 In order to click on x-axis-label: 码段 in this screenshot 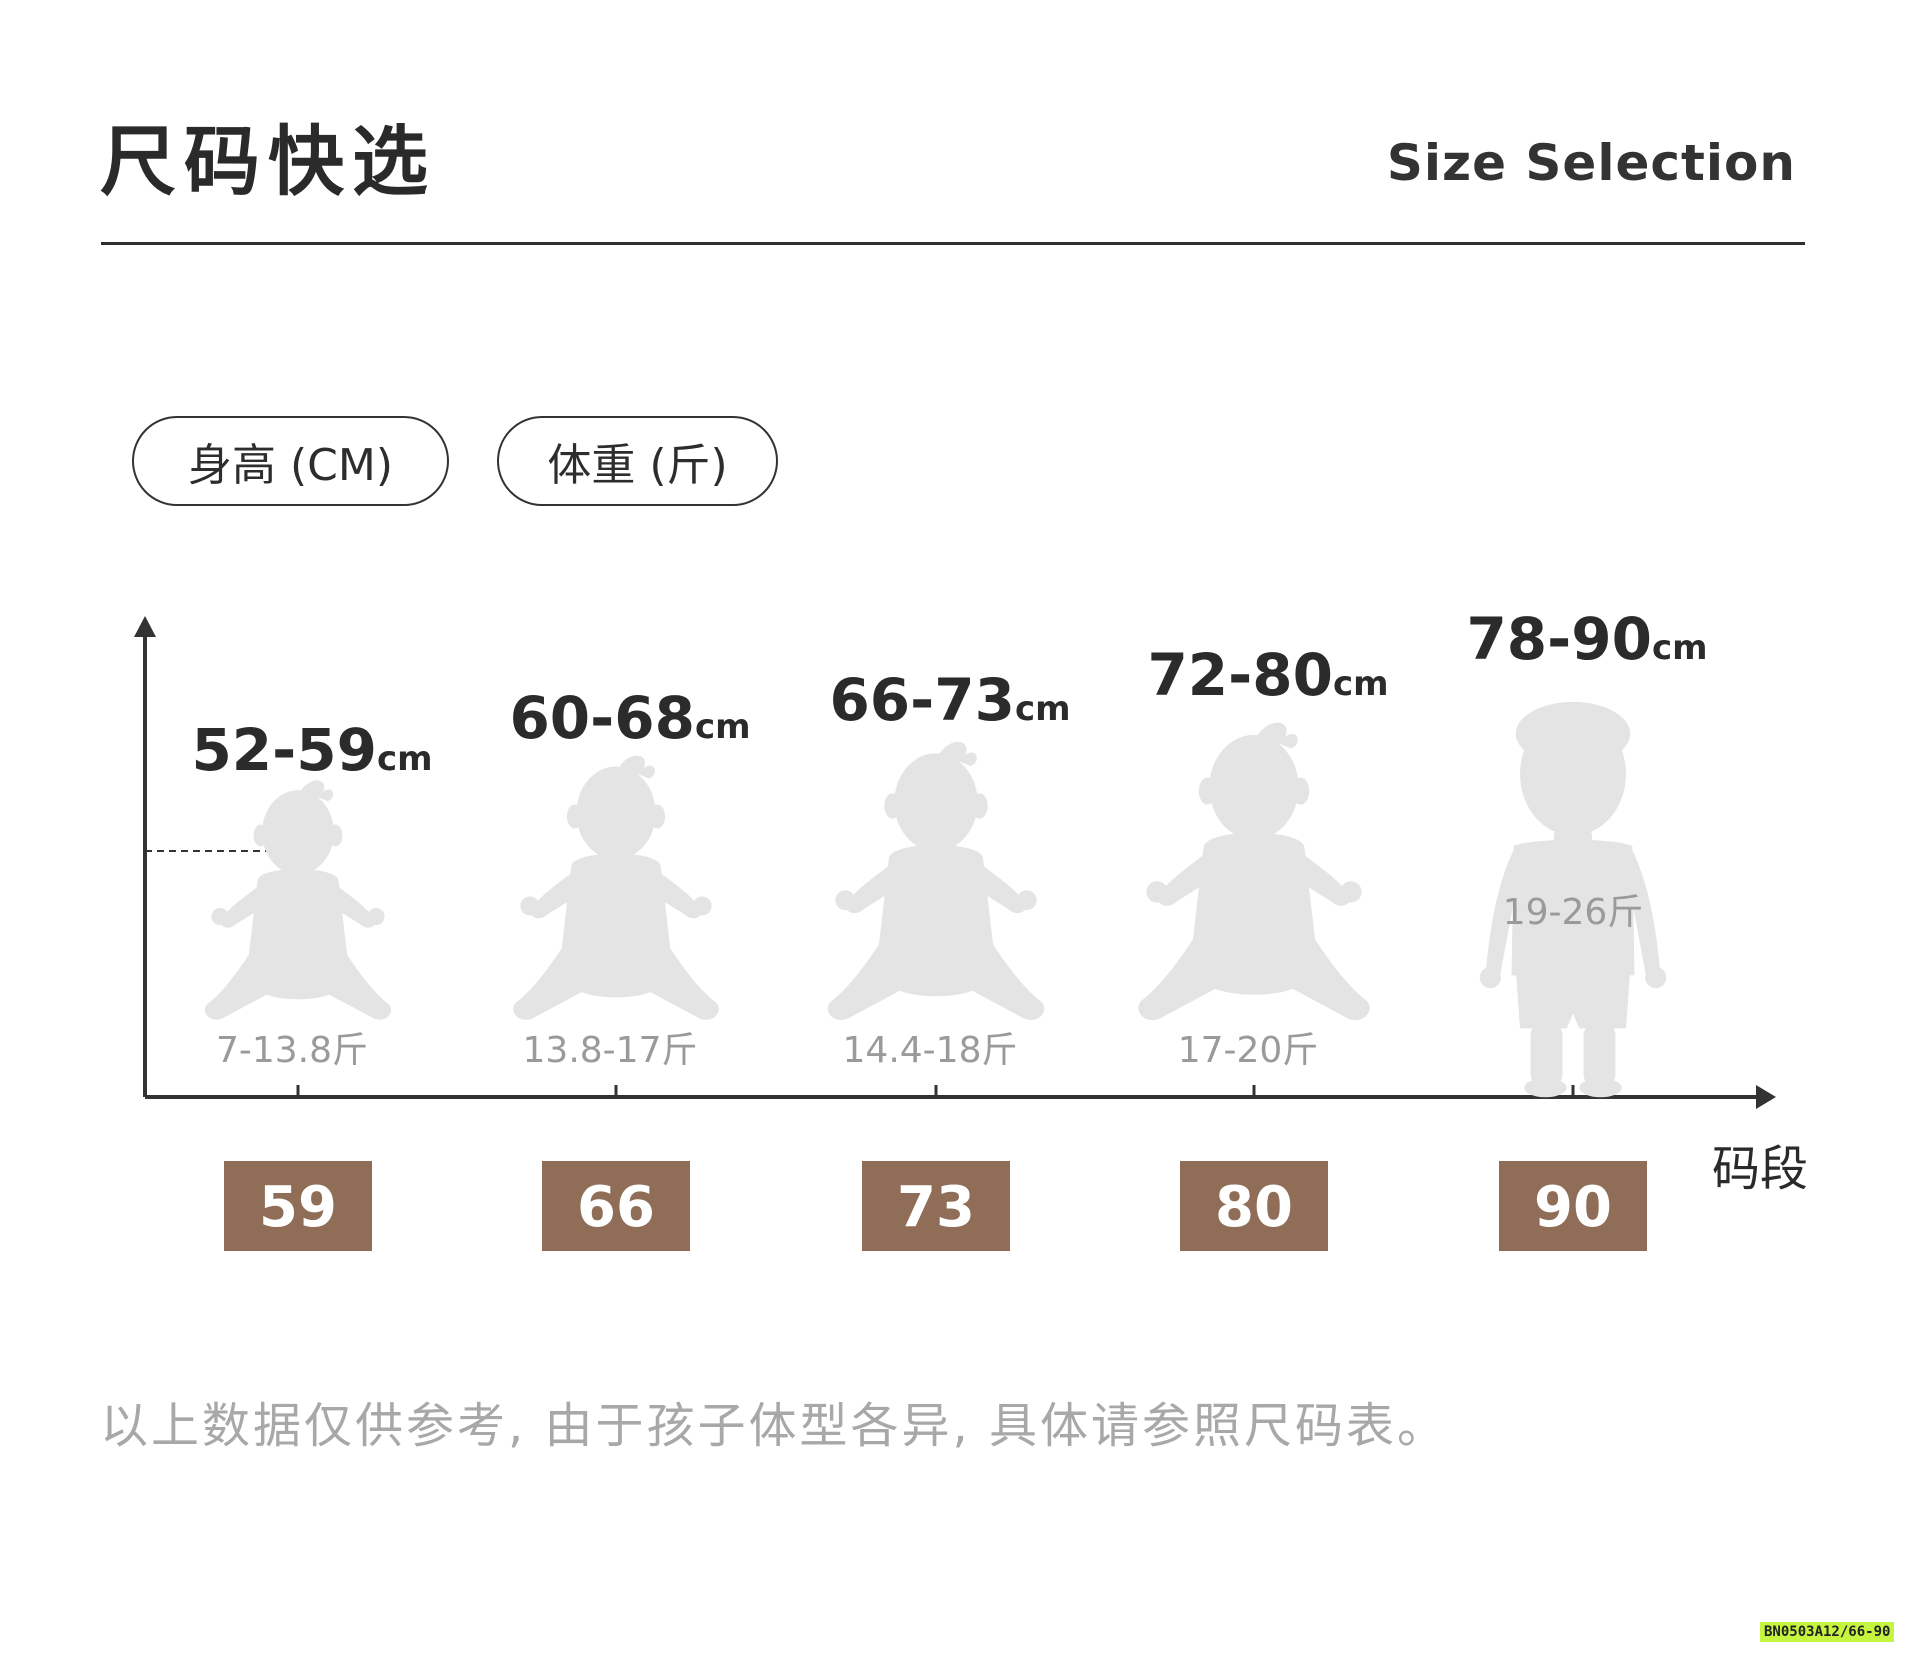, I will do `click(1760, 1169)`.